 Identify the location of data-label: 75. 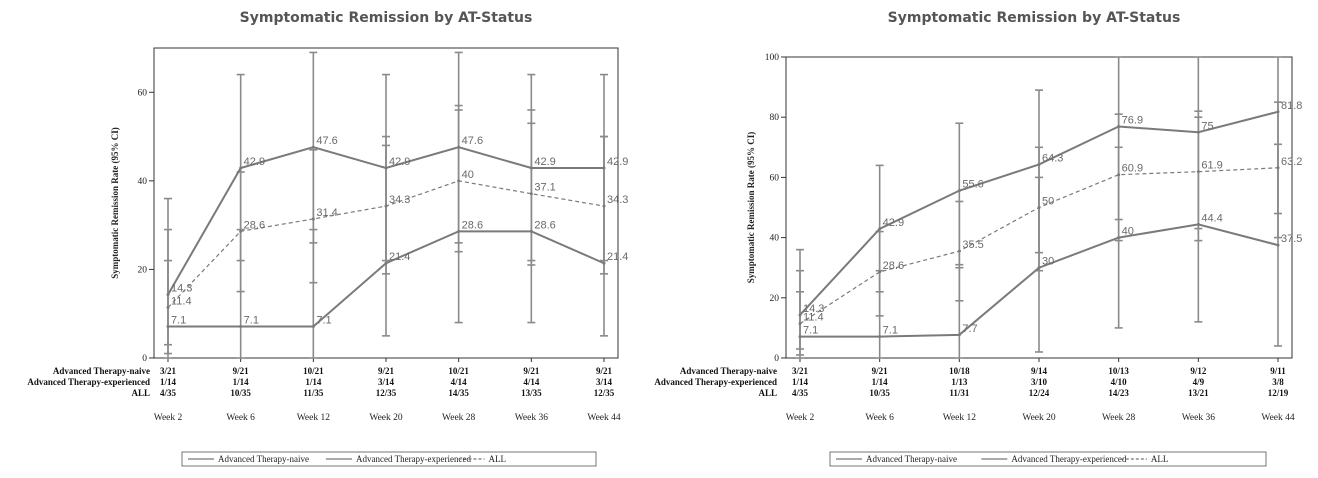
(1207, 126).